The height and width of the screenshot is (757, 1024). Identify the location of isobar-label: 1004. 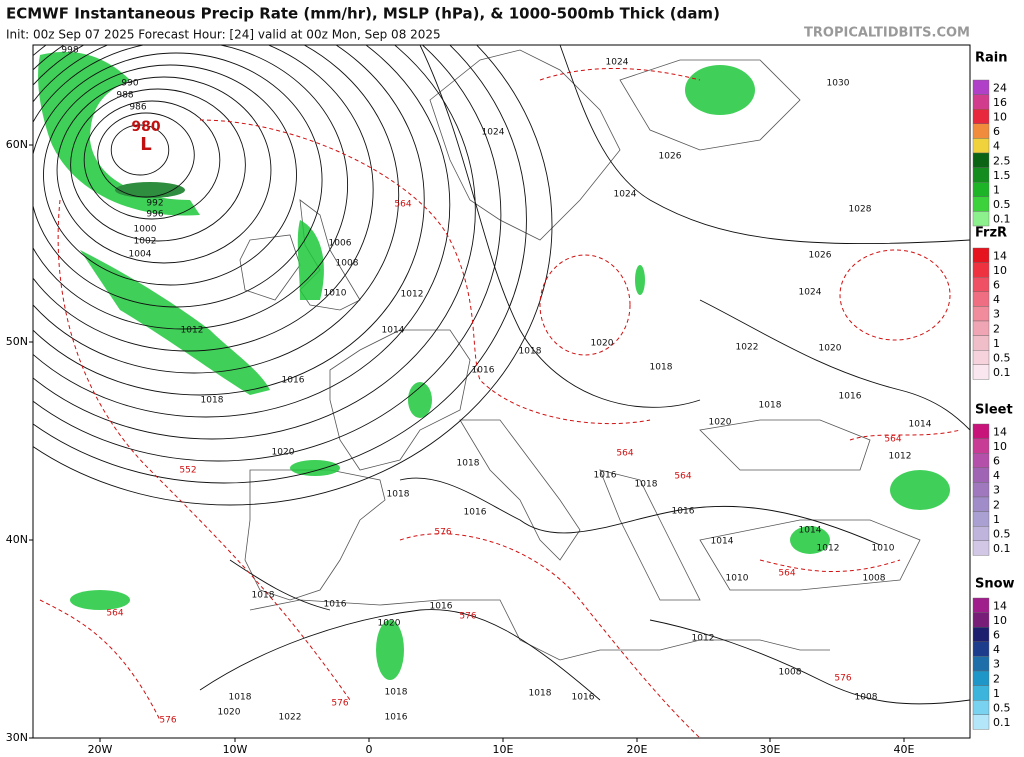
(140, 255).